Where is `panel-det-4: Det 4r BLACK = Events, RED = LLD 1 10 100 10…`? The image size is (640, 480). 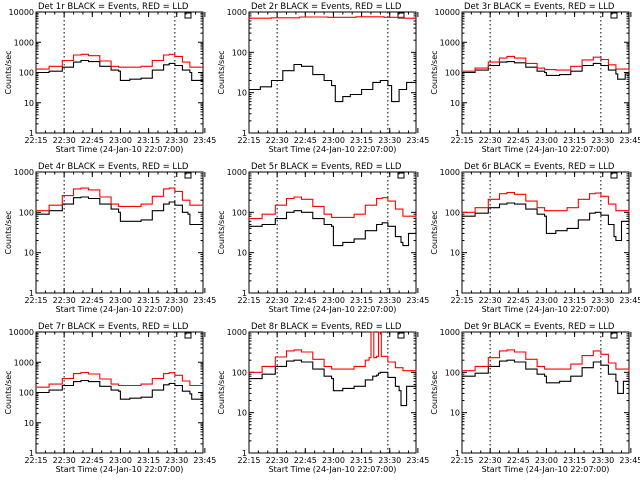 panel-det-4: Det 4r BLACK = Events, RED = LLD 1 10 100 10… is located at coordinates (110, 238).